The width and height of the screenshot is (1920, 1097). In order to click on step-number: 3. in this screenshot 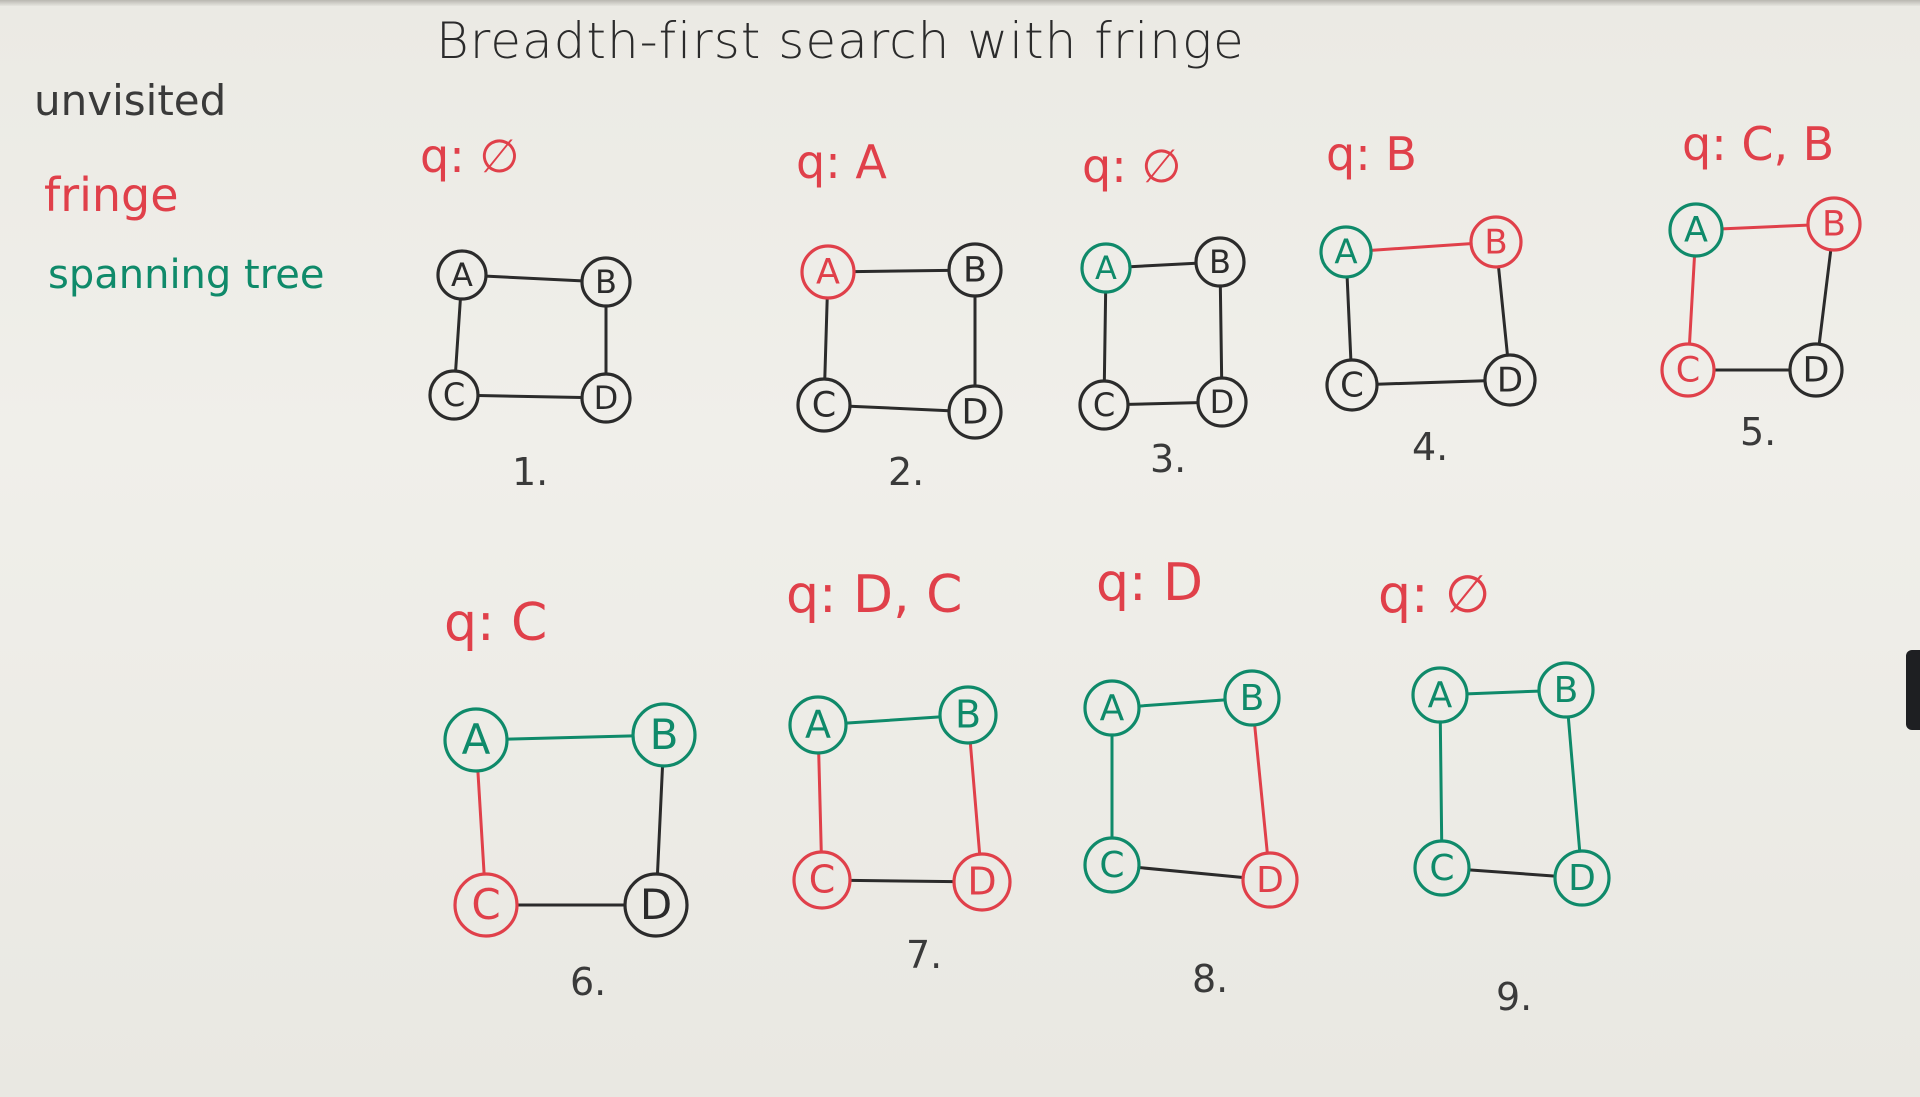, I will do `click(1168, 459)`.